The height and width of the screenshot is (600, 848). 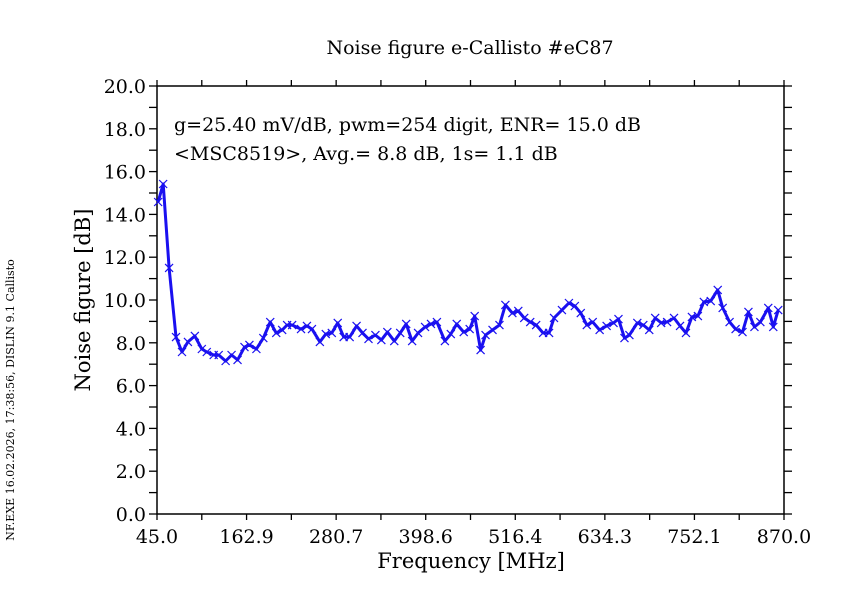 I want to click on x-tick-label: 752.1, so click(x=694, y=537).